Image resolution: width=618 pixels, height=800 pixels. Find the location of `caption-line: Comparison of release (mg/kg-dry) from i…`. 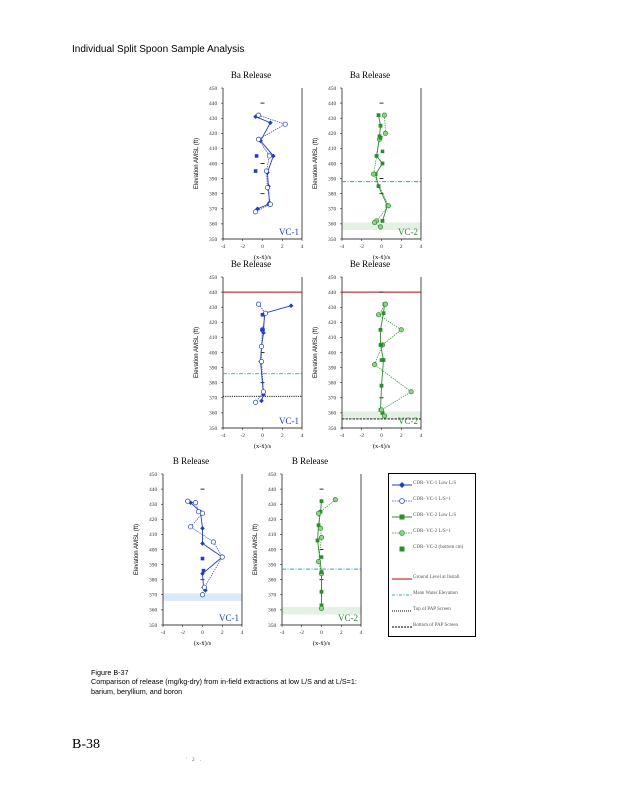

caption-line: Comparison of release (mg/kg-dry) from i… is located at coordinates (224, 682).